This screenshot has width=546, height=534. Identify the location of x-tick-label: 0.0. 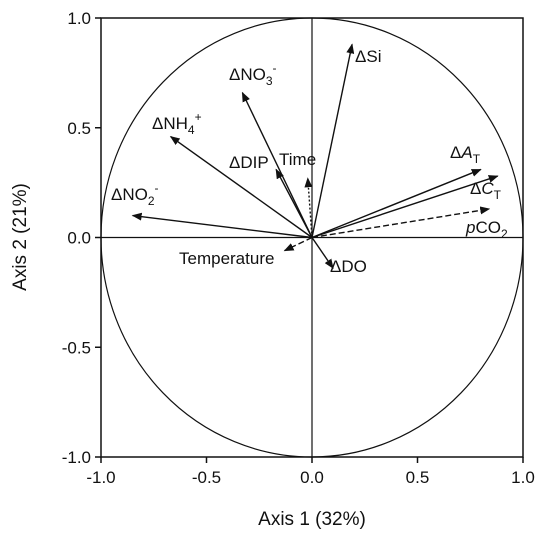
(312, 477).